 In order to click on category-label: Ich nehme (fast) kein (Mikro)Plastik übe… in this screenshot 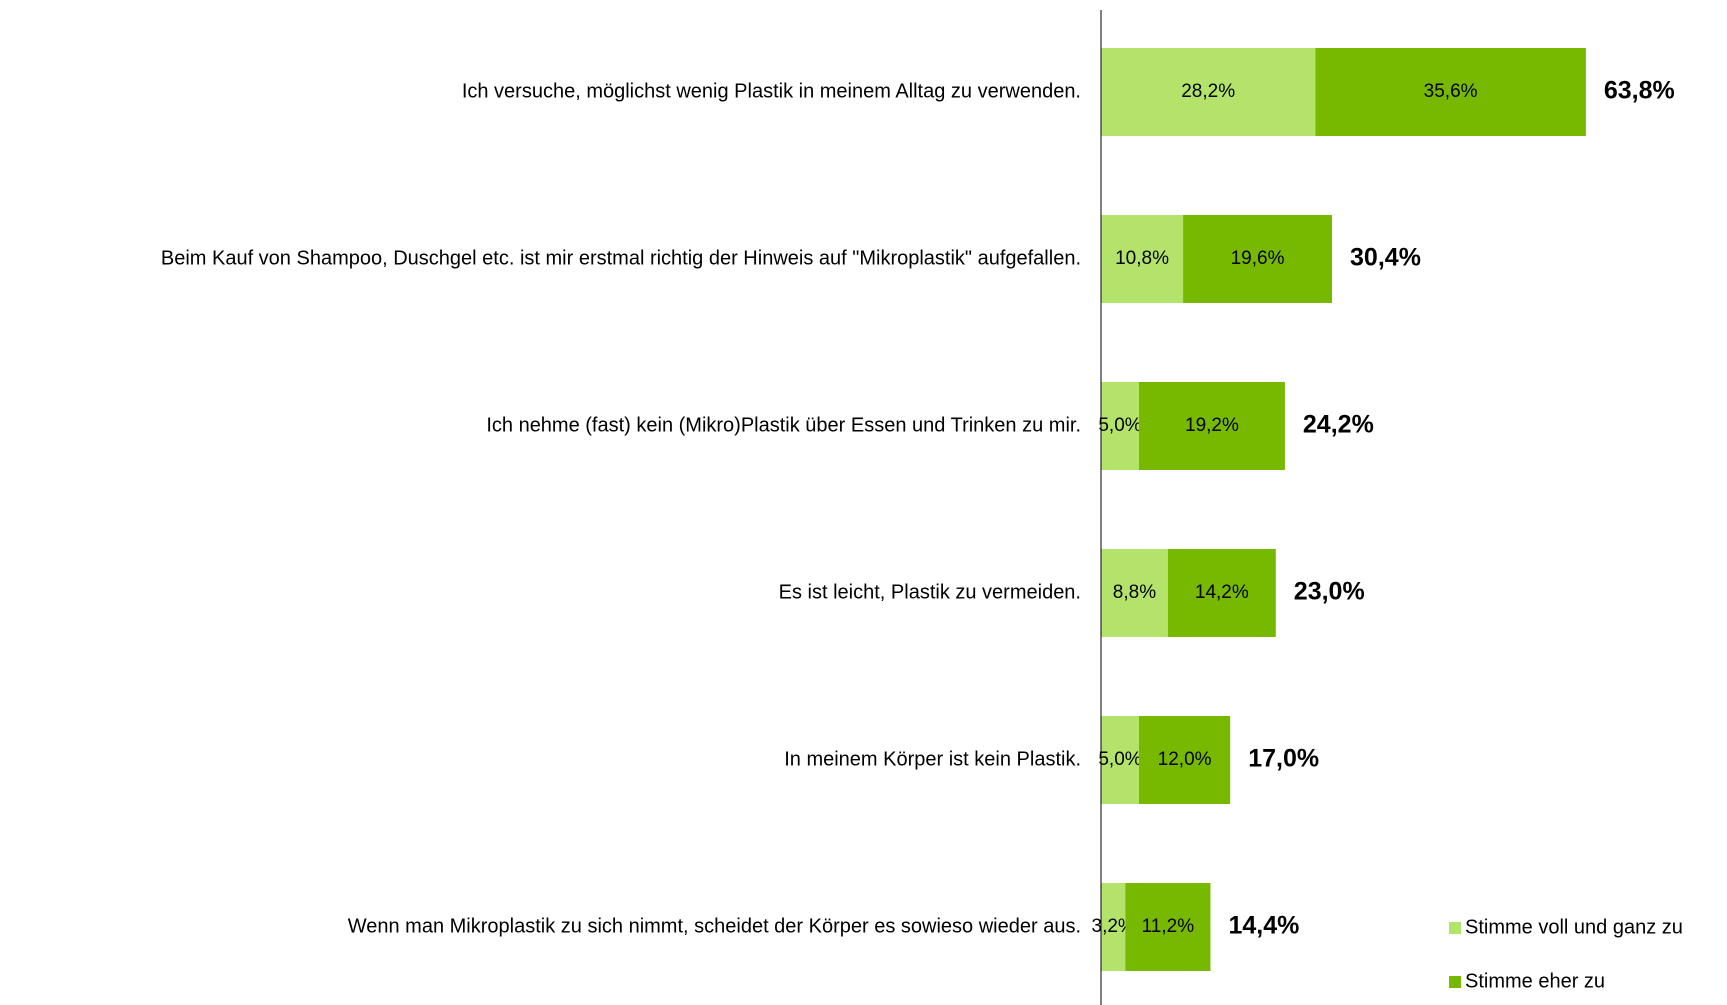, I will do `click(783, 425)`.